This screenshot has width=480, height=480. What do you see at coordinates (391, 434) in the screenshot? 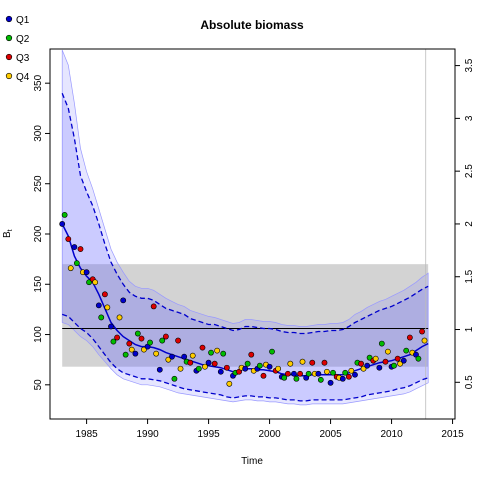
I see `x-tick-label: 2010` at bounding box center [391, 434].